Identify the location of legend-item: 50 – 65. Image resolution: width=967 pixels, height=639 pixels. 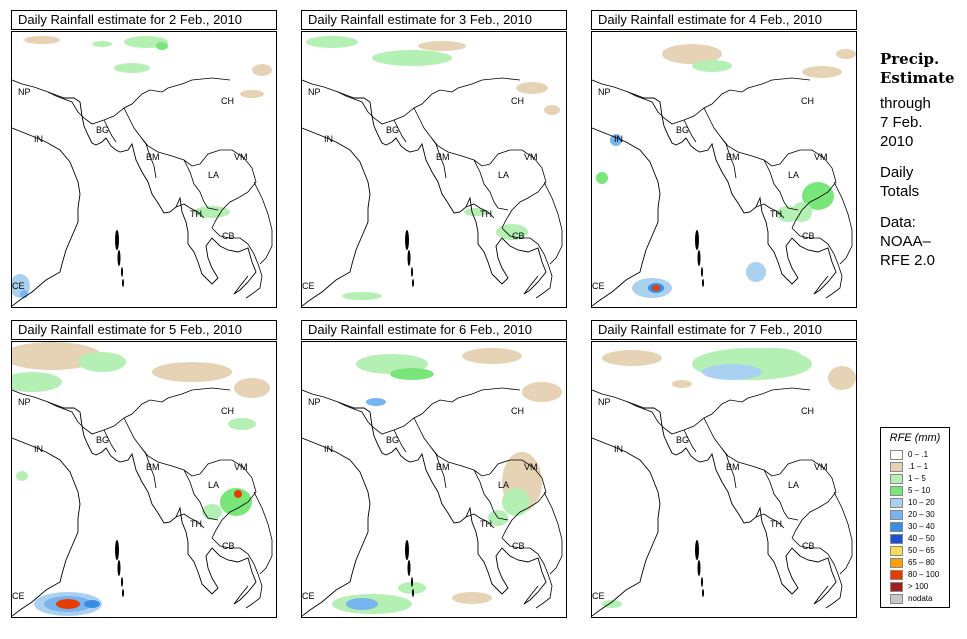
(912, 550).